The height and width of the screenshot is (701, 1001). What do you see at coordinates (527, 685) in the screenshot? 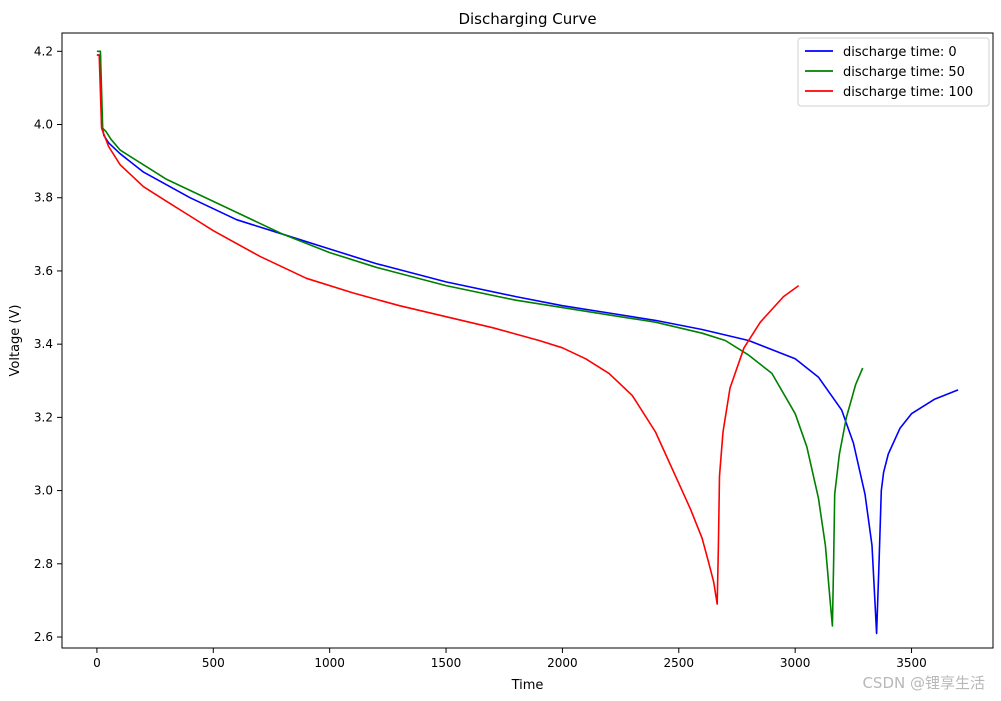
I see `x-axis-label: Time` at bounding box center [527, 685].